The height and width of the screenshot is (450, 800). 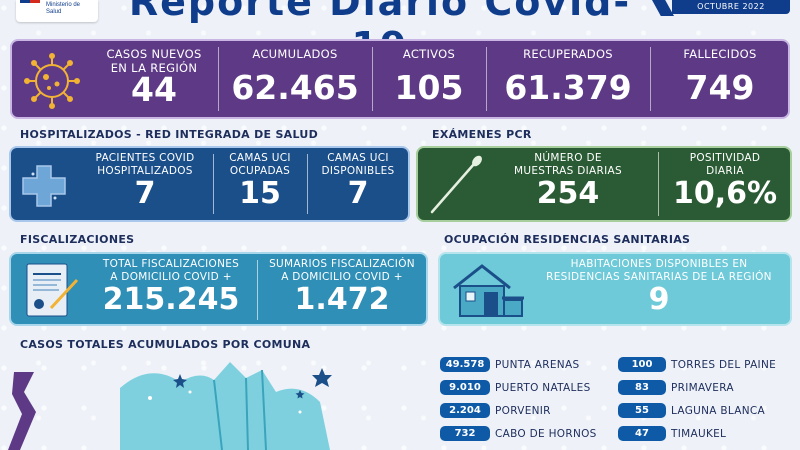 I want to click on commune-name: LAGUNA BLANCA, so click(x=718, y=410).